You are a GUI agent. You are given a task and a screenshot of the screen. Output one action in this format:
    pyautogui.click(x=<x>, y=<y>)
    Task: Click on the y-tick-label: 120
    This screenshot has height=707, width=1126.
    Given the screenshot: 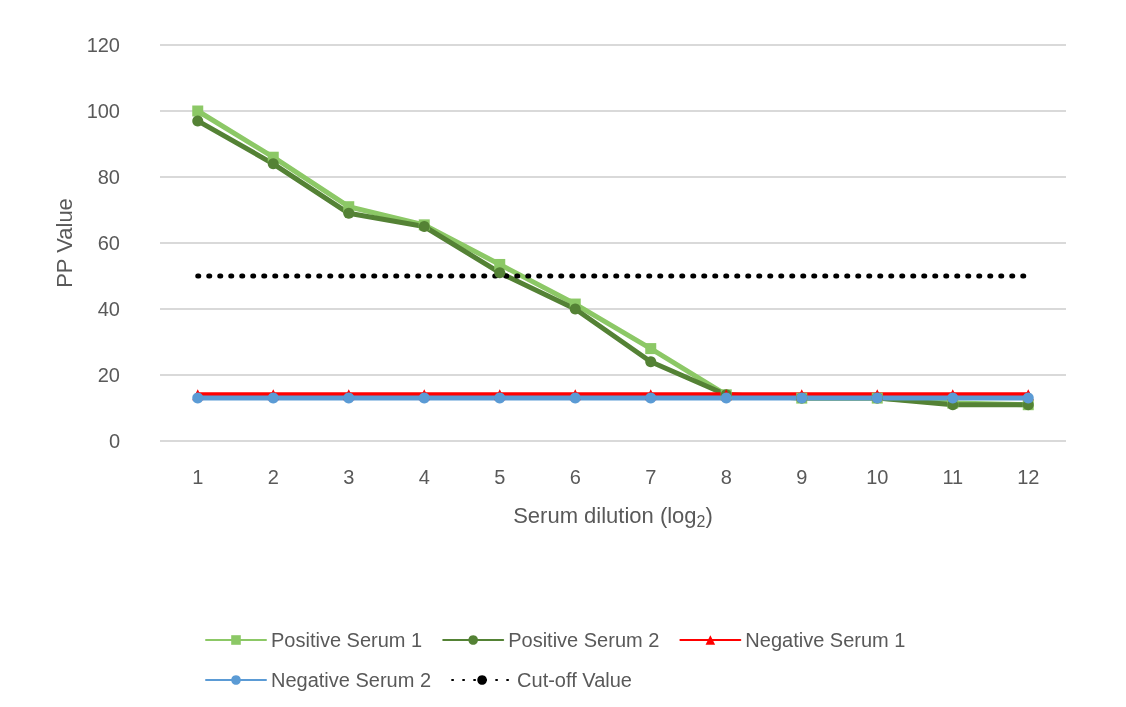 What is the action you would take?
    pyautogui.click(x=103, y=45)
    